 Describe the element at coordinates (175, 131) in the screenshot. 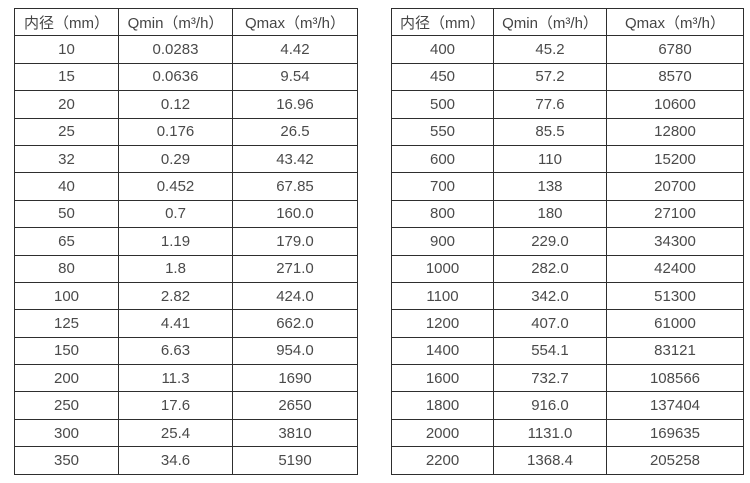

I see `table-cell: 0.176` at that location.